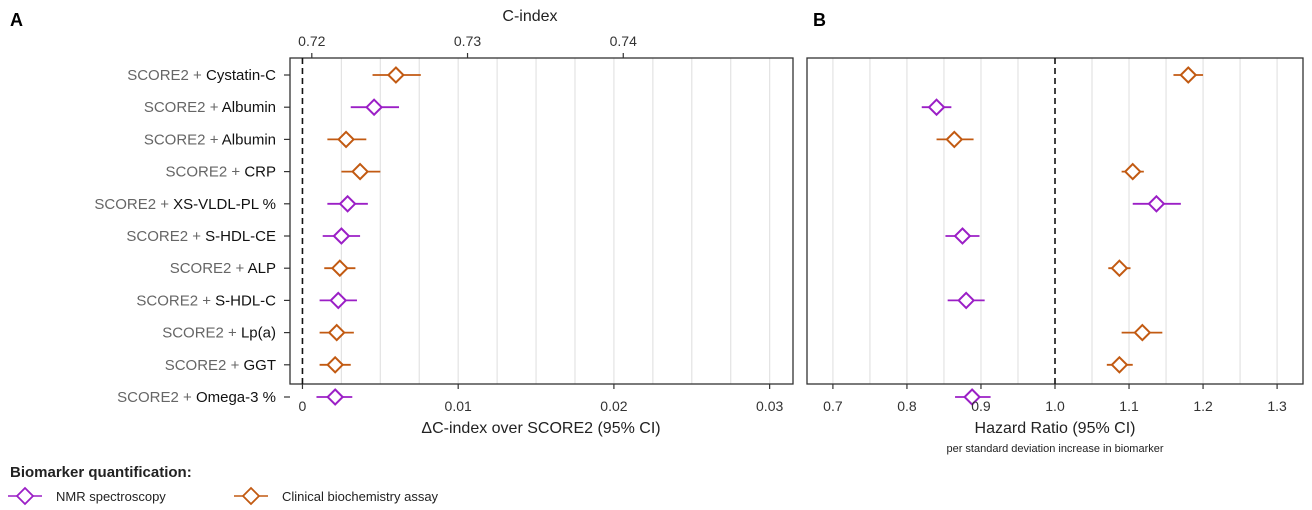  What do you see at coordinates (262, 268) in the screenshot?
I see `row-label-biomarker: ALP` at bounding box center [262, 268].